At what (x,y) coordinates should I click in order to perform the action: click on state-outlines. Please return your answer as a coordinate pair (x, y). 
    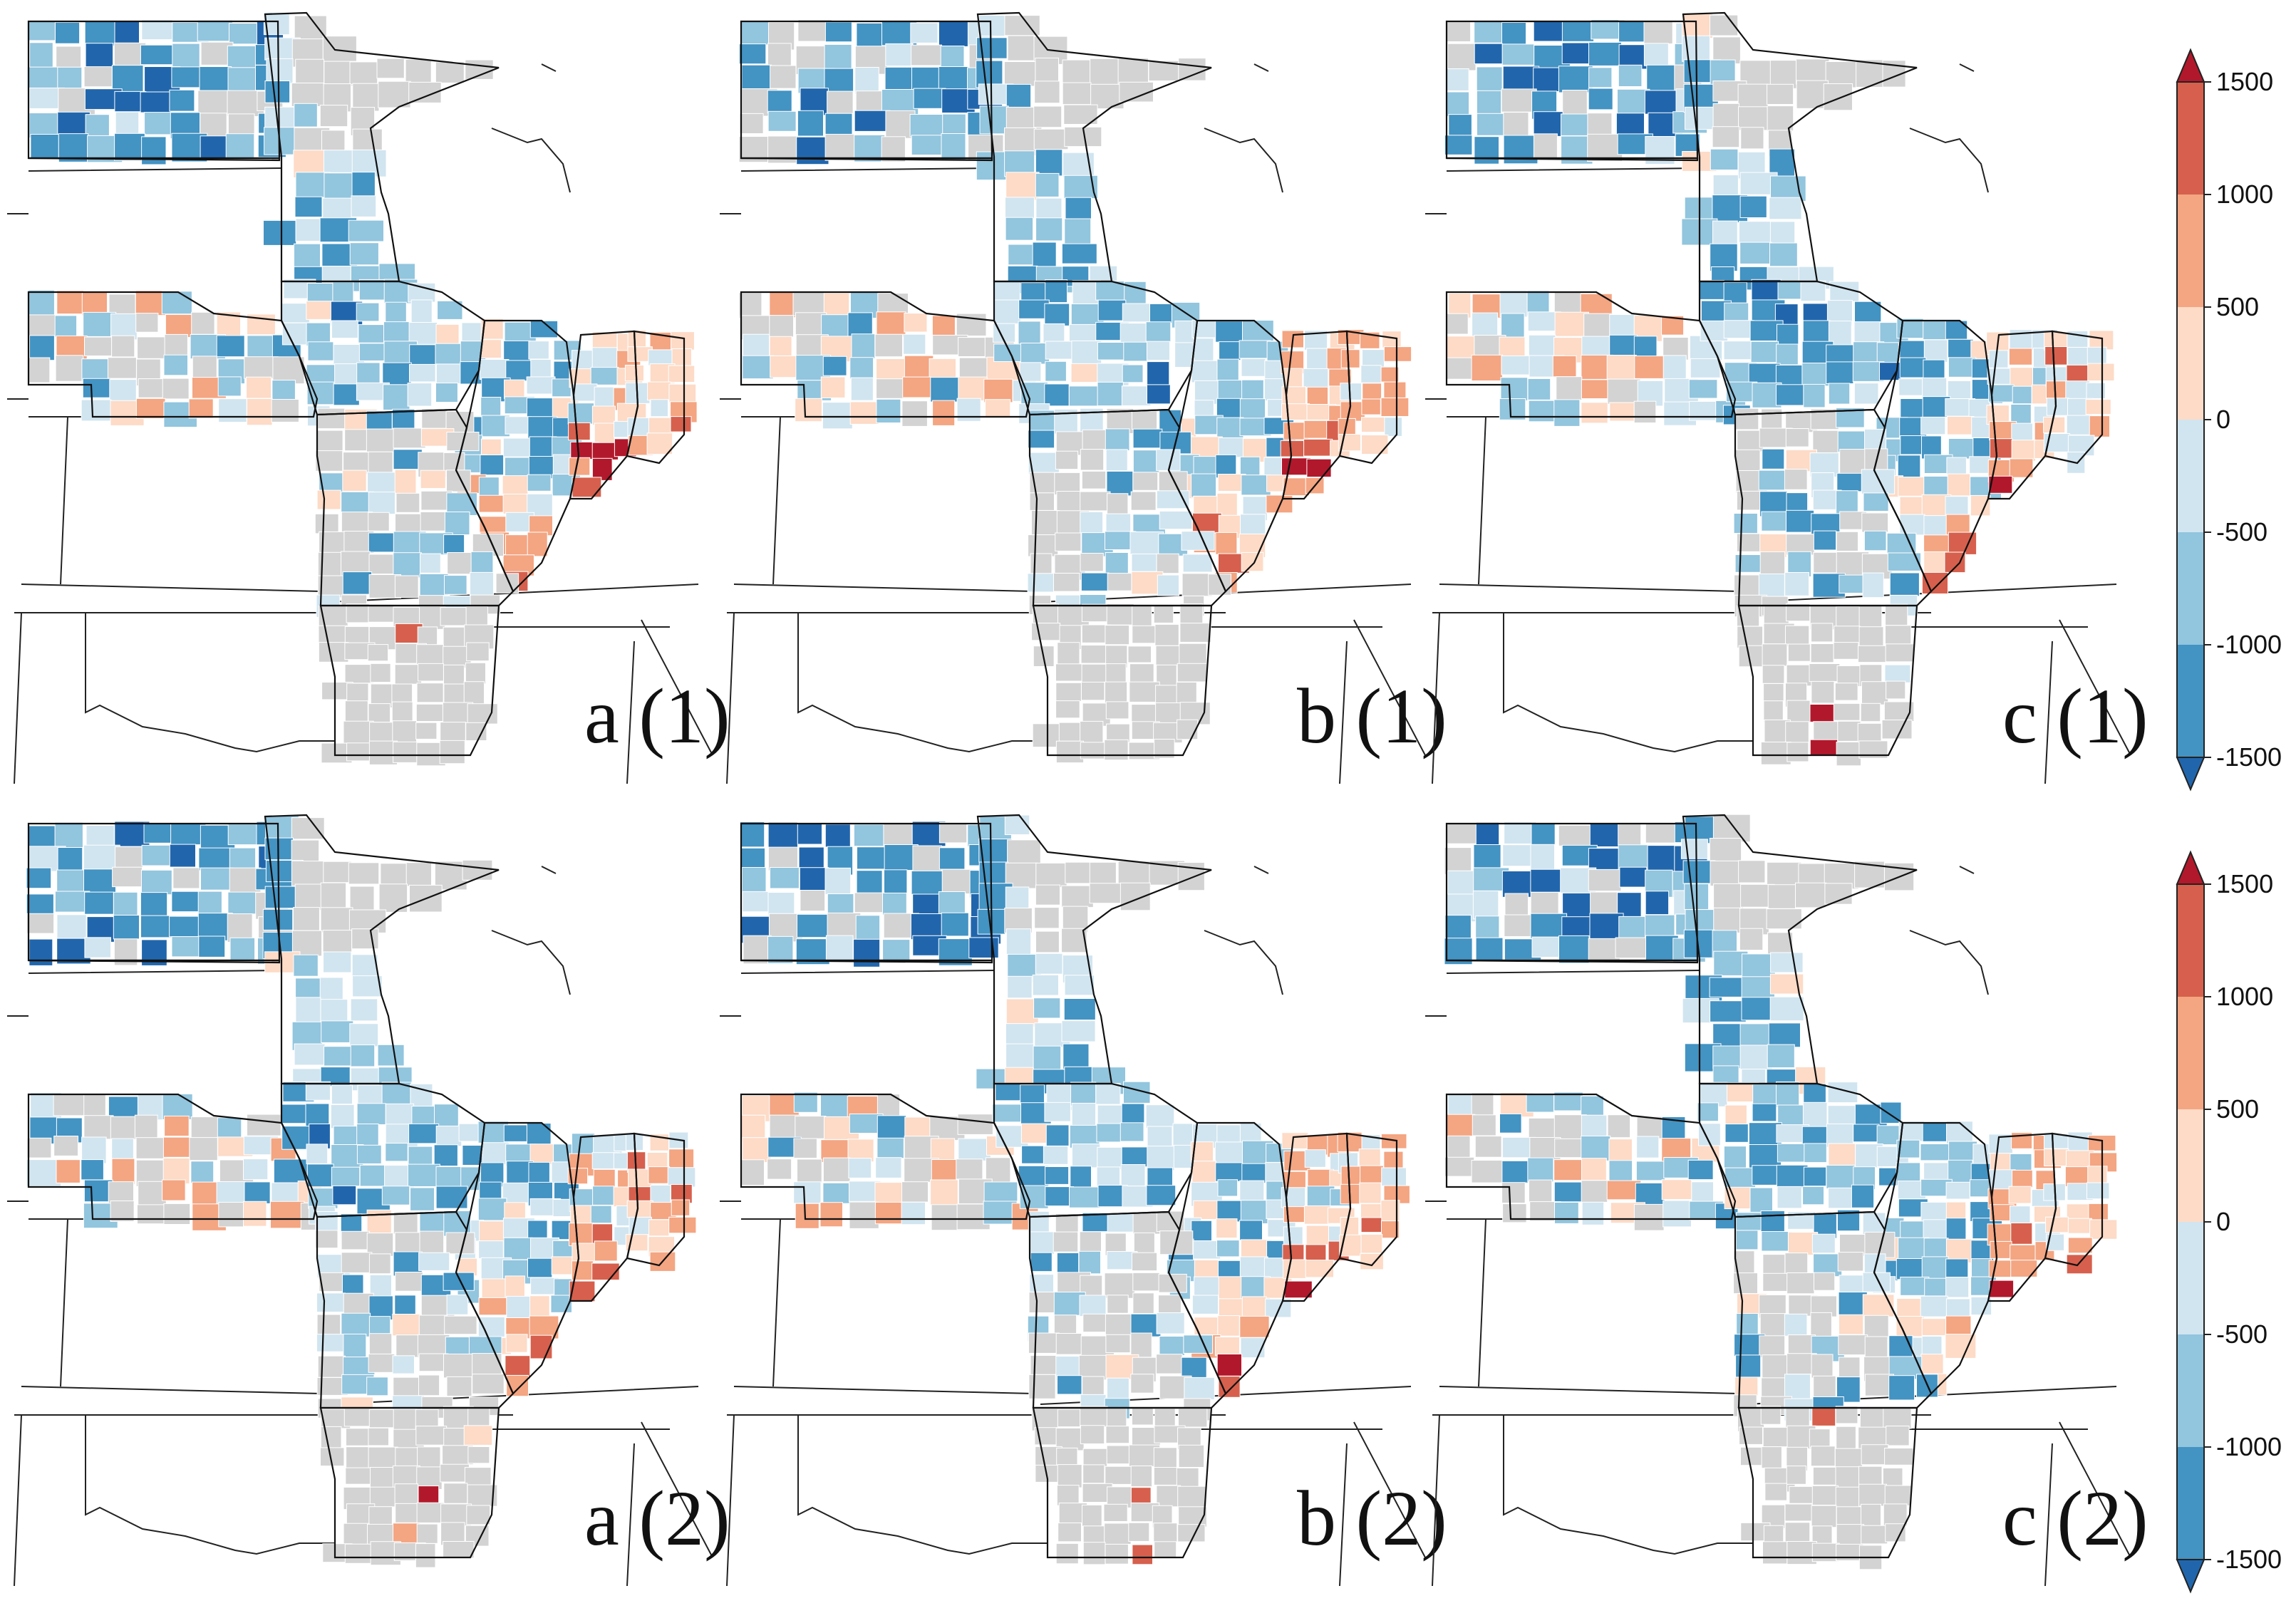
    Looking at the image, I should click on (1774, 384).